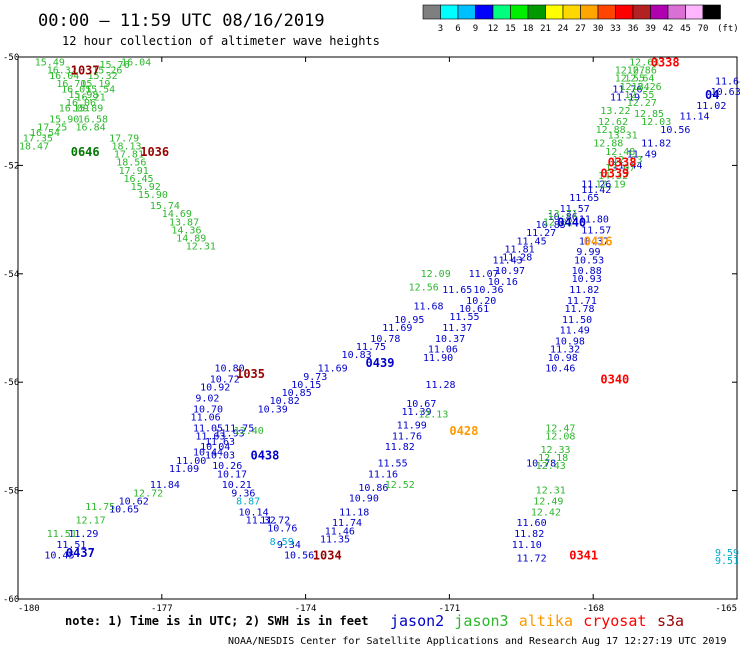 The image size is (740, 650). What do you see at coordinates (546, 621) in the screenshot?
I see `legend-item-altika: altika` at bounding box center [546, 621].